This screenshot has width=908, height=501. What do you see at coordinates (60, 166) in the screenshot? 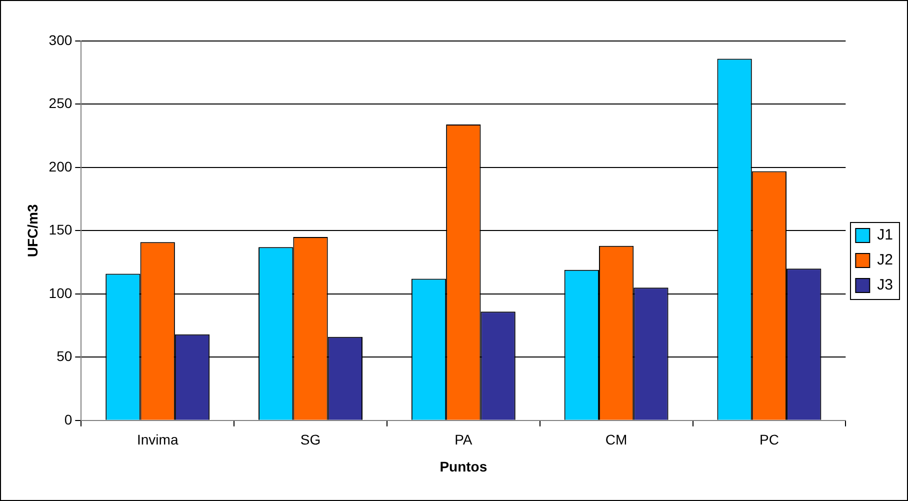
I see `y-tick-label: 200` at bounding box center [60, 166].